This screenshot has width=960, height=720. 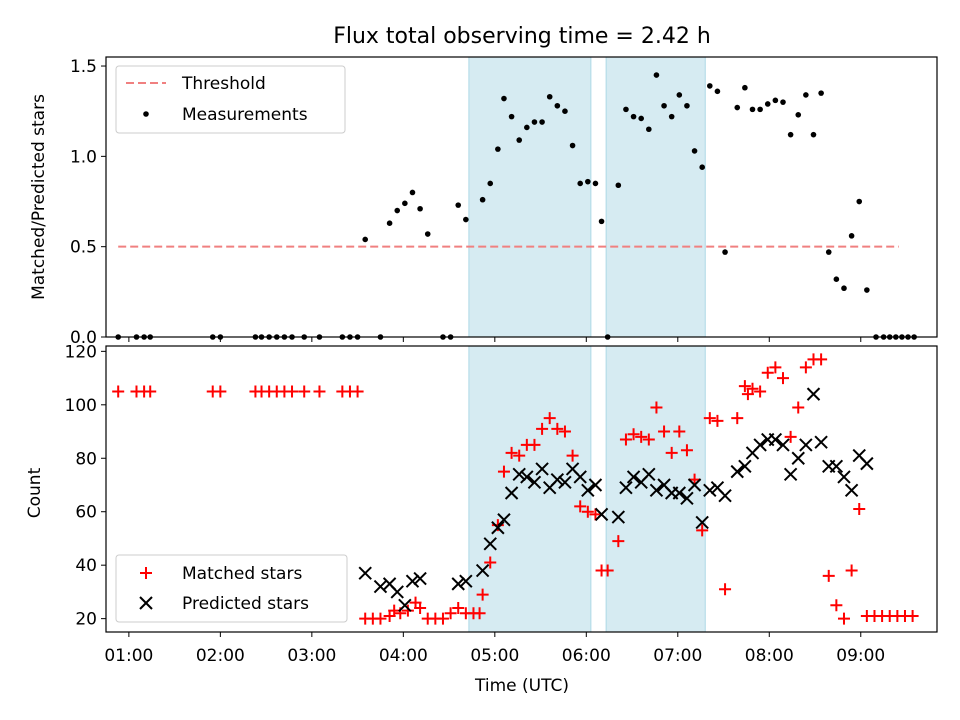 What do you see at coordinates (81, 406) in the screenshot?
I see `y-tick-label: 100` at bounding box center [81, 406].